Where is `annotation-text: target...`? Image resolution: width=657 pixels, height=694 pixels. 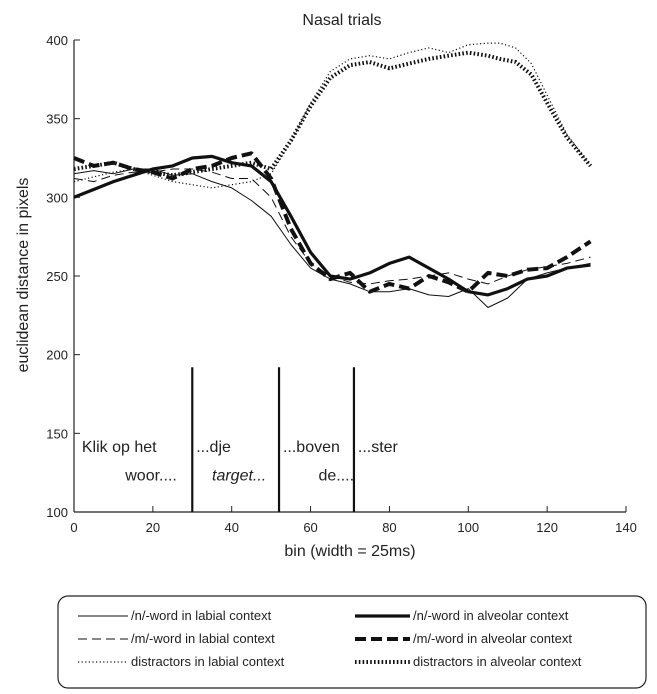 annotation-text: target... is located at coordinates (239, 476).